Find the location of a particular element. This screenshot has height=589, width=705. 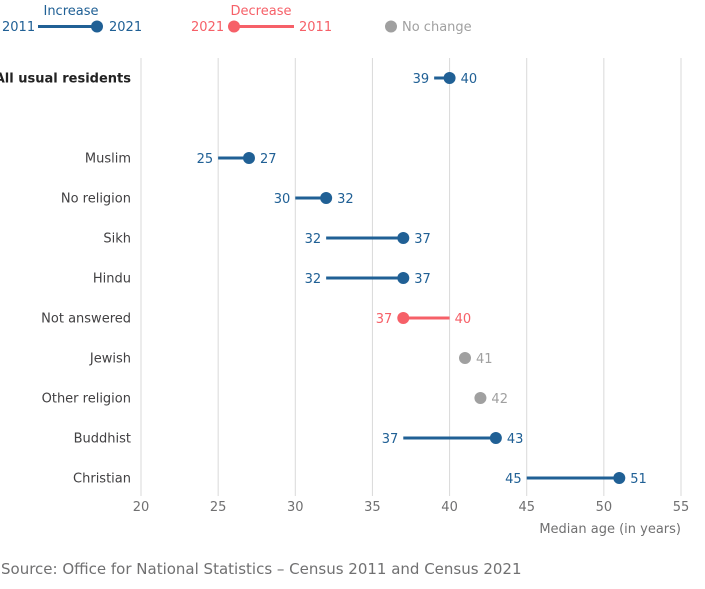

value-label-2021: 27 is located at coordinates (268, 159).